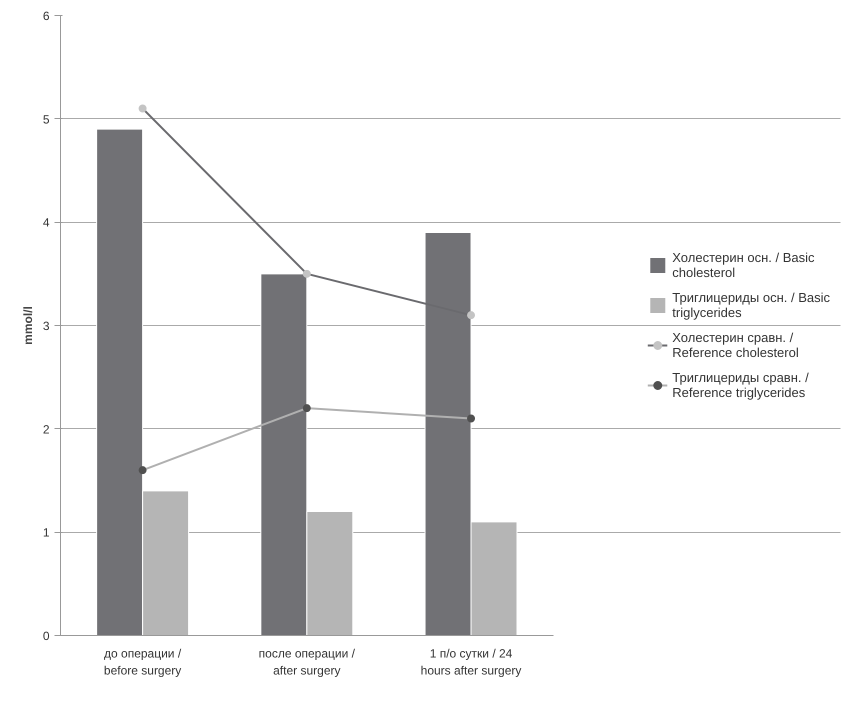 This screenshot has height=709, width=857. Describe the element at coordinates (471, 662) in the screenshot. I see `x-tick-label: 1 п/о сутки / 24 hours after surgery` at that location.